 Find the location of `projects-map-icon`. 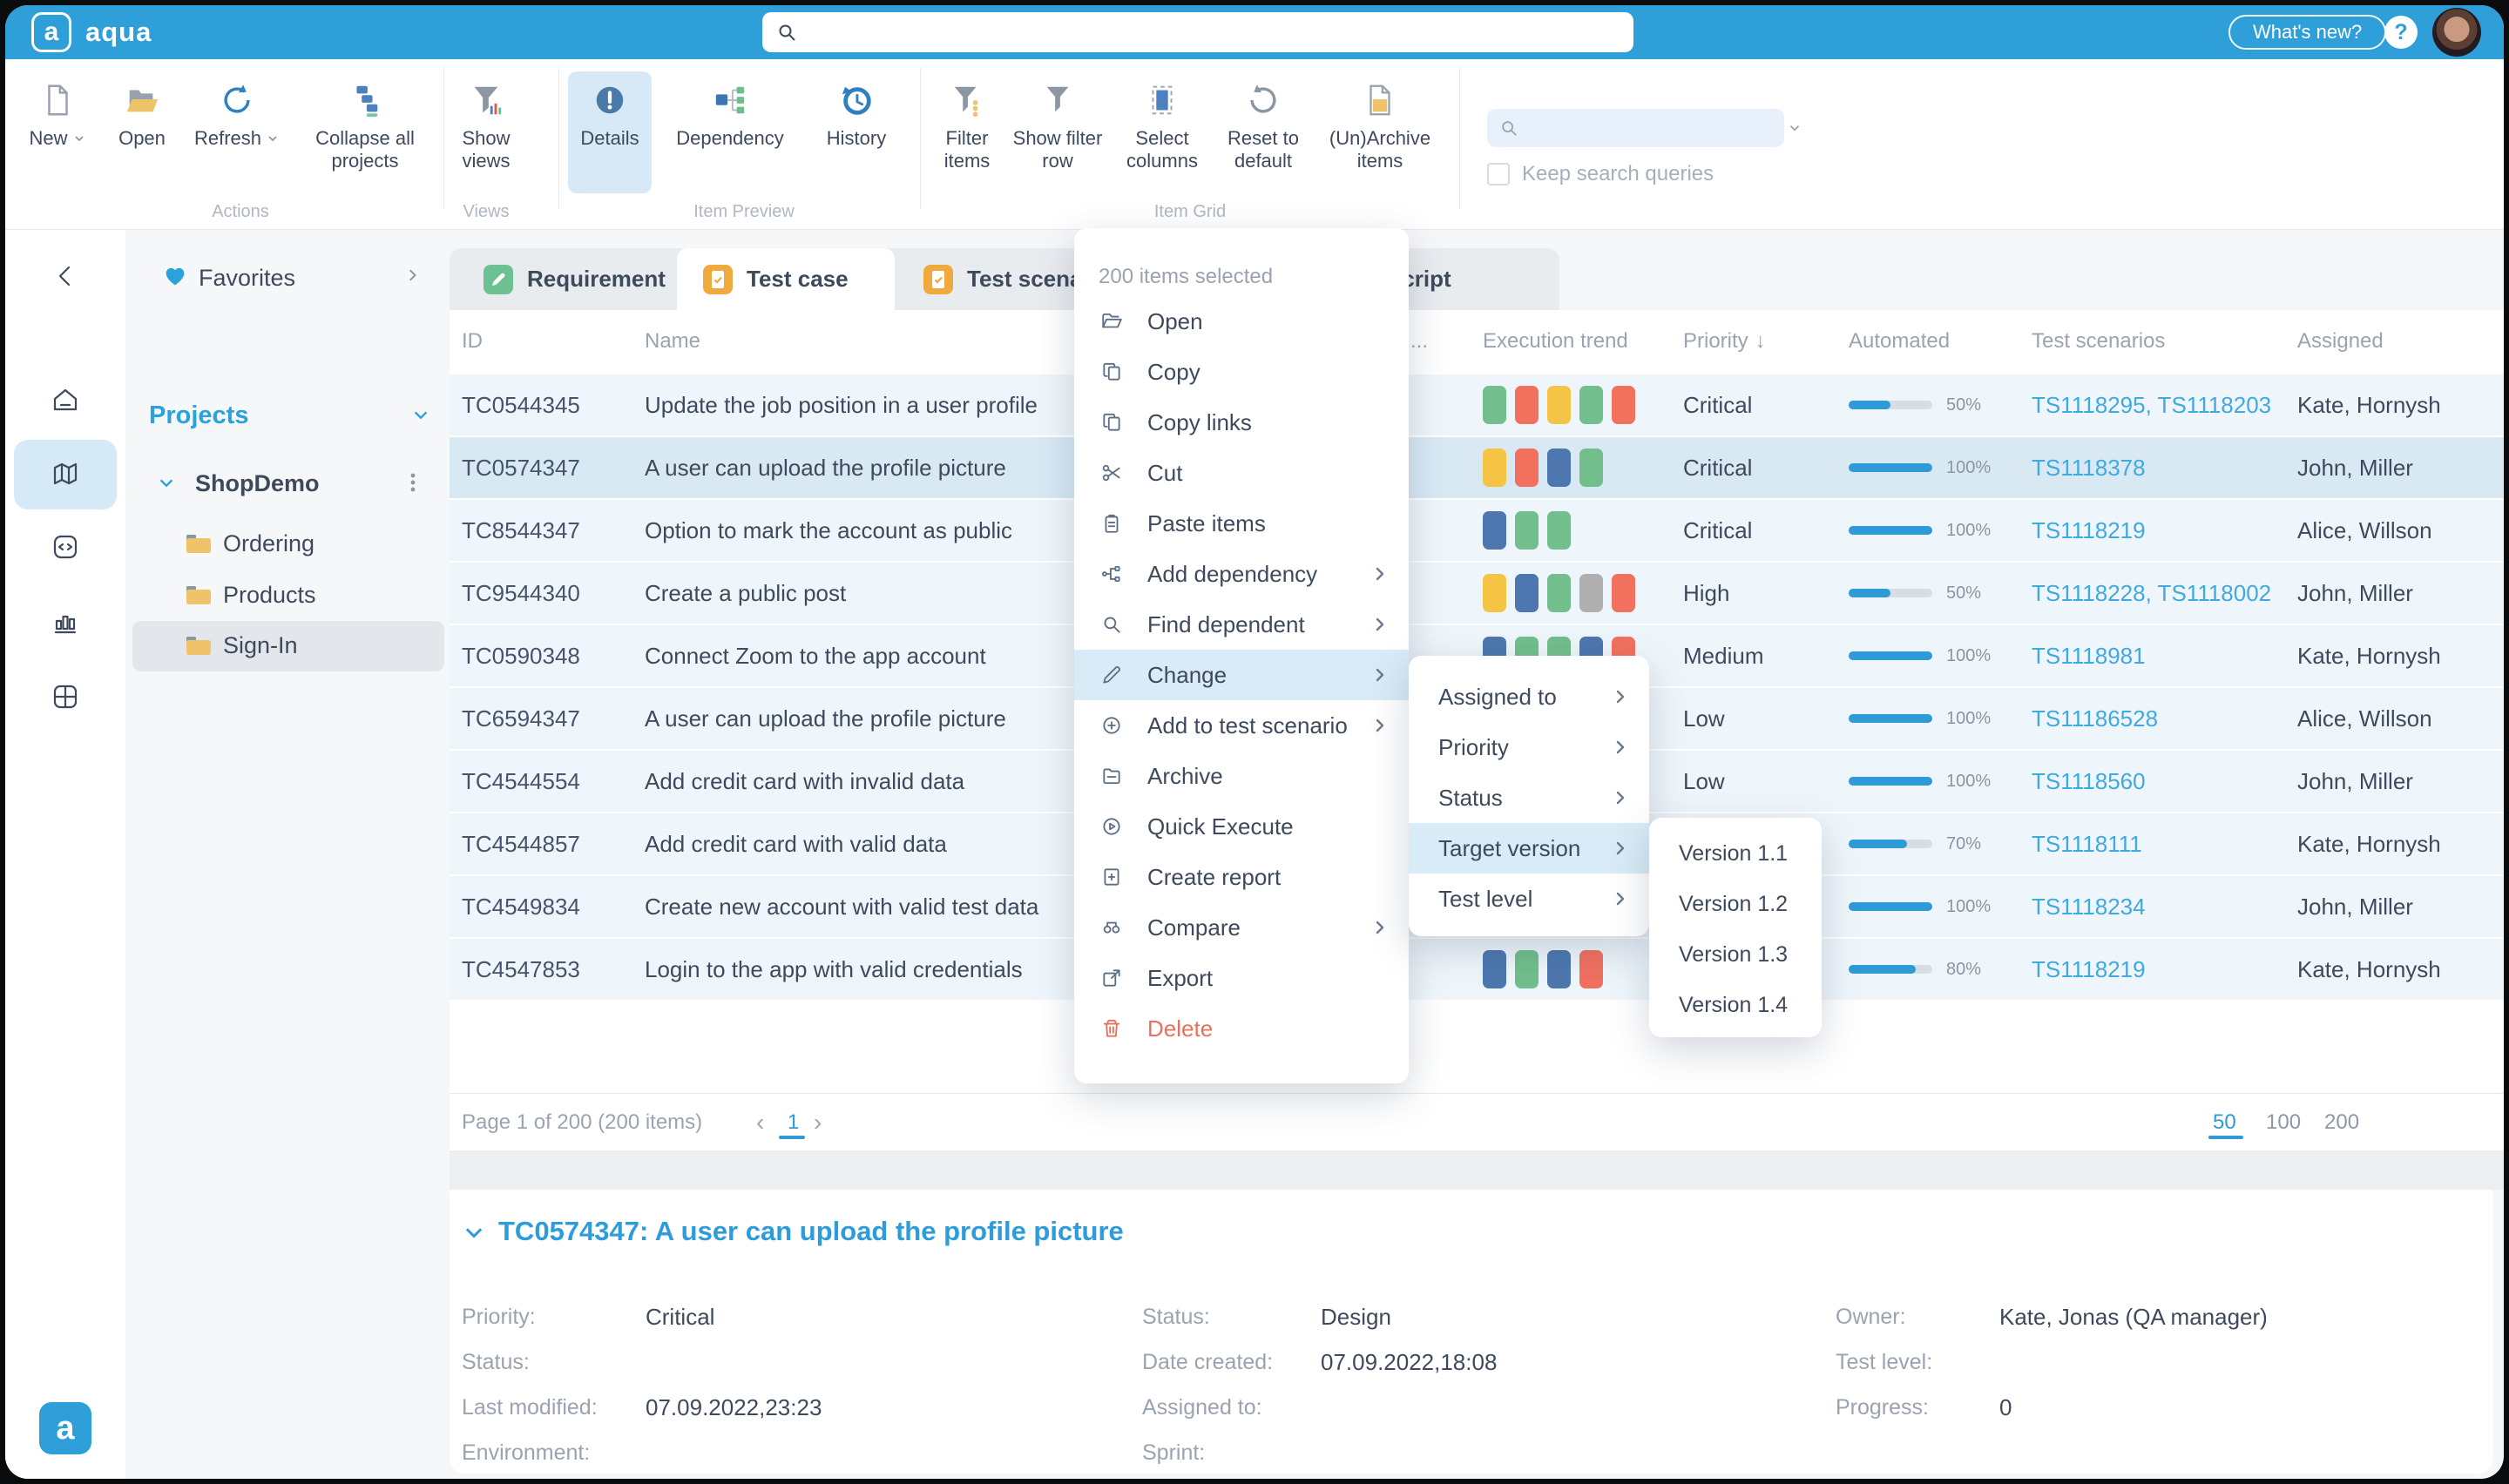

projects-map-icon is located at coordinates (65, 474).